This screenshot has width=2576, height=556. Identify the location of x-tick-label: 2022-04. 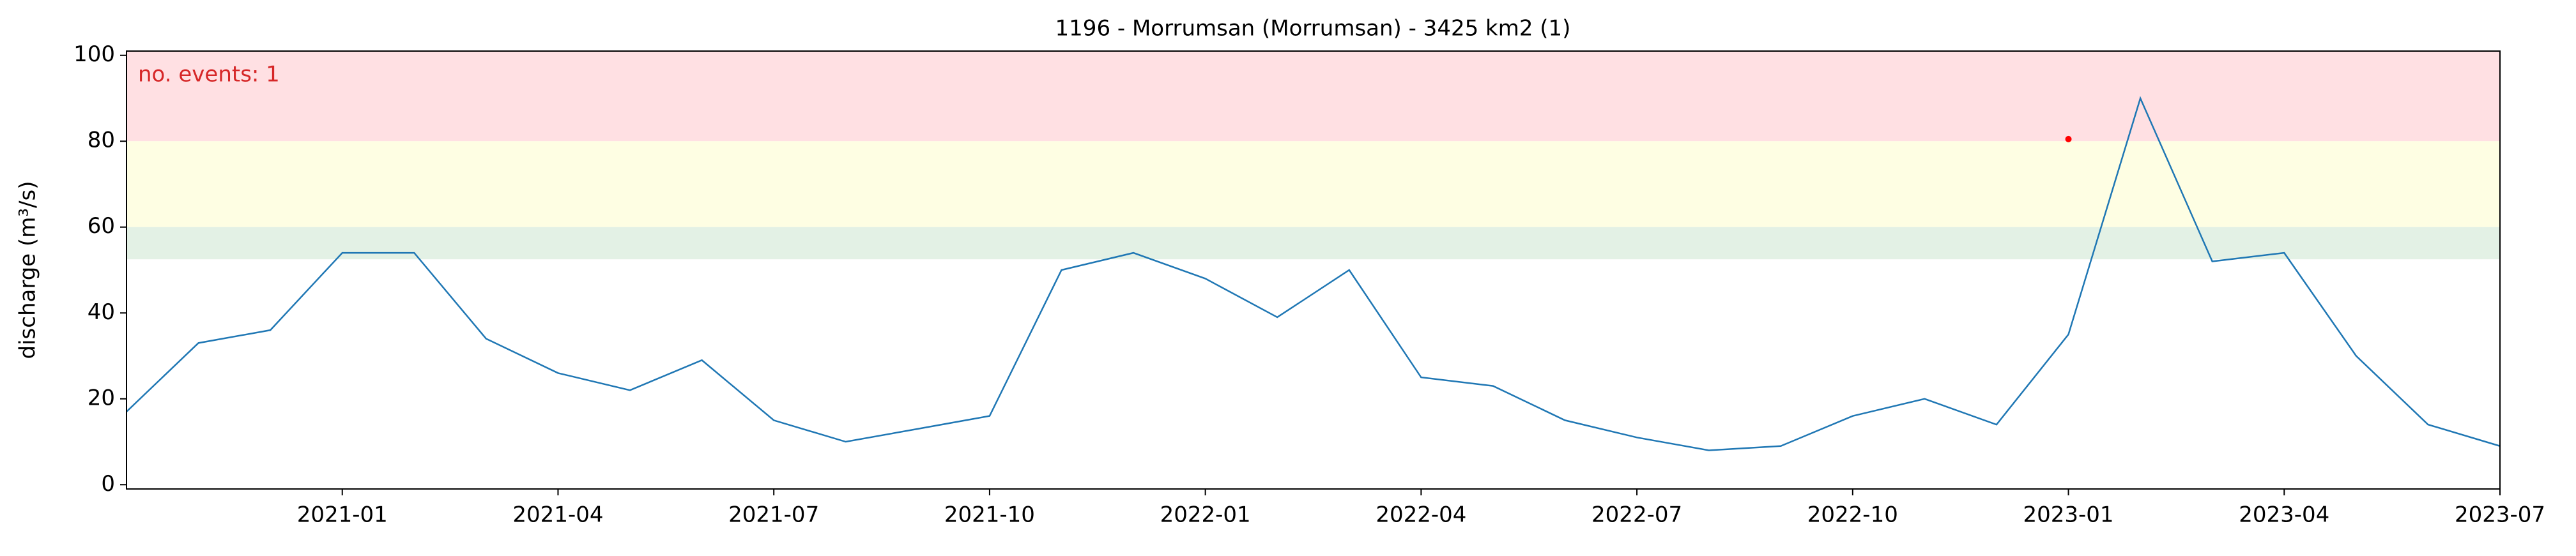
(1421, 515).